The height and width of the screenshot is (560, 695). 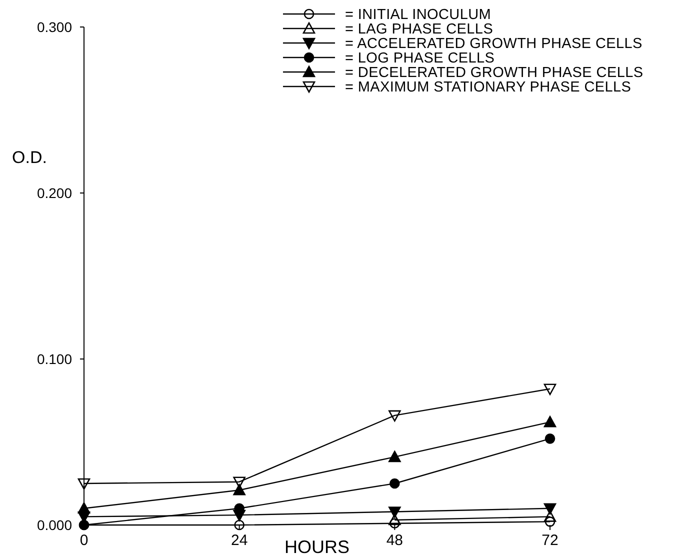 I want to click on legend-label: = MAXIMUM STATIONARY PHASE CELLS, so click(x=488, y=88).